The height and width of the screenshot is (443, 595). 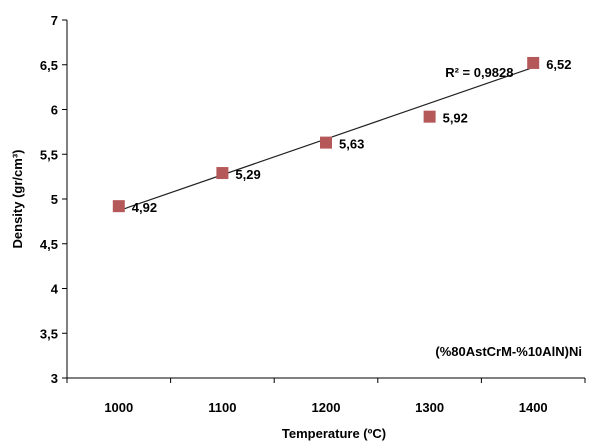 I want to click on y-tick-label: 5,5, so click(x=49, y=154).